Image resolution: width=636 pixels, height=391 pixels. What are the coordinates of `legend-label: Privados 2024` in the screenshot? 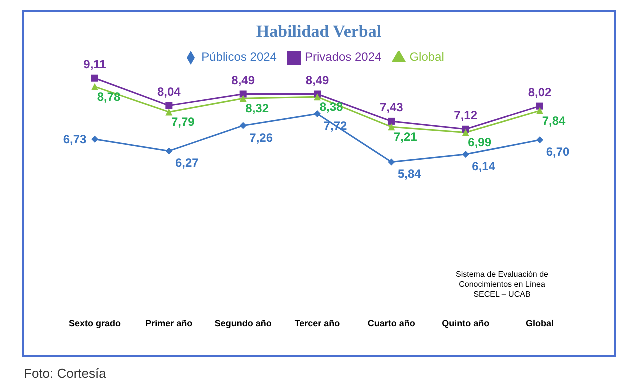 It's located at (343, 57).